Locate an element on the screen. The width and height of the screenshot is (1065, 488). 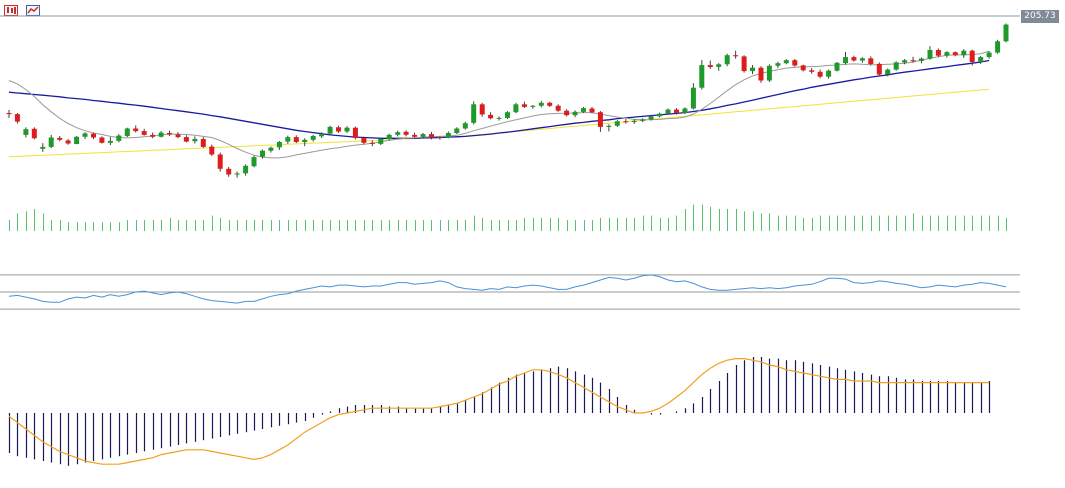
rsi-line is located at coordinates (507, 289).